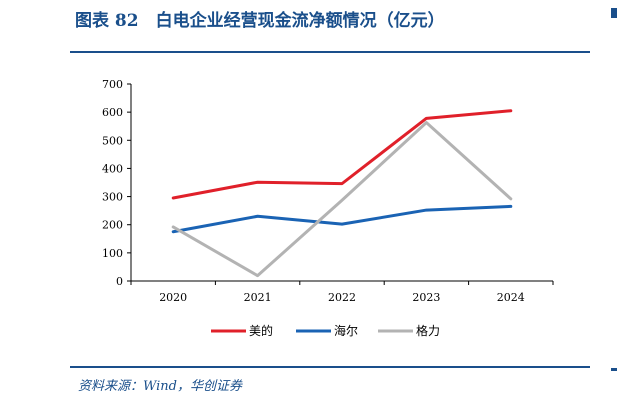 Image resolution: width=620 pixels, height=408 pixels. What do you see at coordinates (112, 253) in the screenshot?
I see `y-tick-label: 100` at bounding box center [112, 253].